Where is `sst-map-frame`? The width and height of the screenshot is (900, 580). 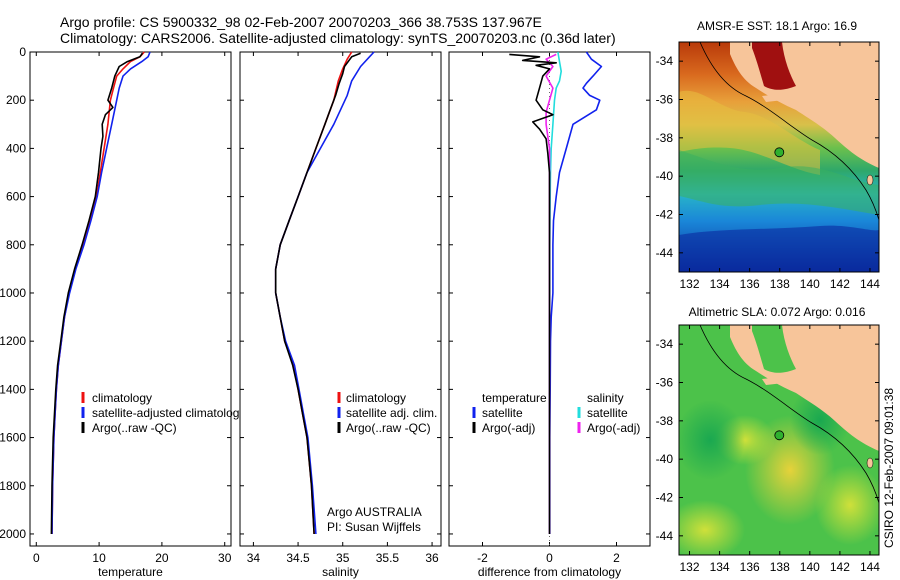 sst-map-frame is located at coordinates (779, 157).